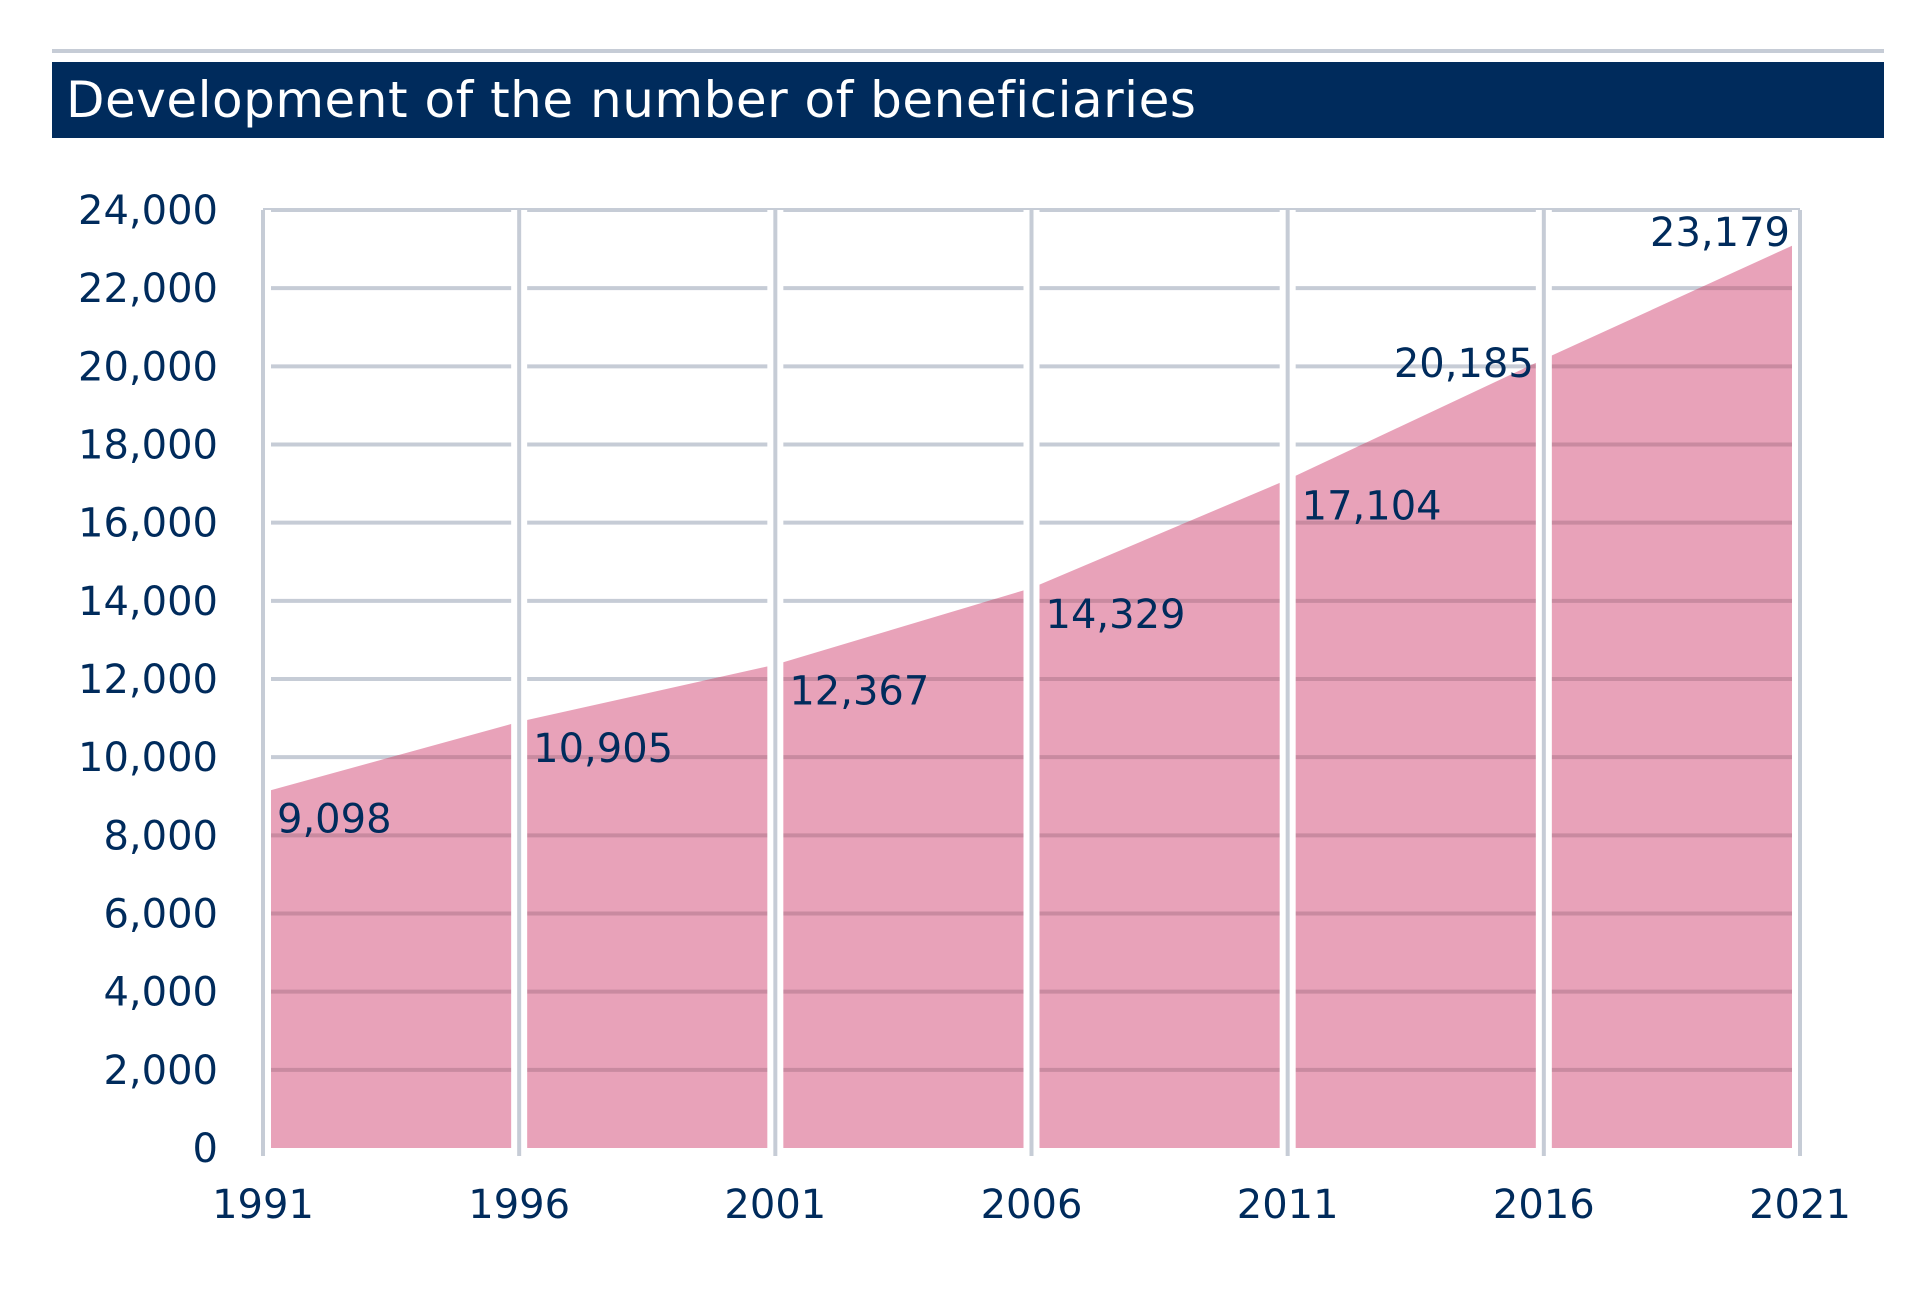 This screenshot has height=1298, width=1920. Describe the element at coordinates (148, 446) in the screenshot. I see `y-tick-label: 18,000` at that location.